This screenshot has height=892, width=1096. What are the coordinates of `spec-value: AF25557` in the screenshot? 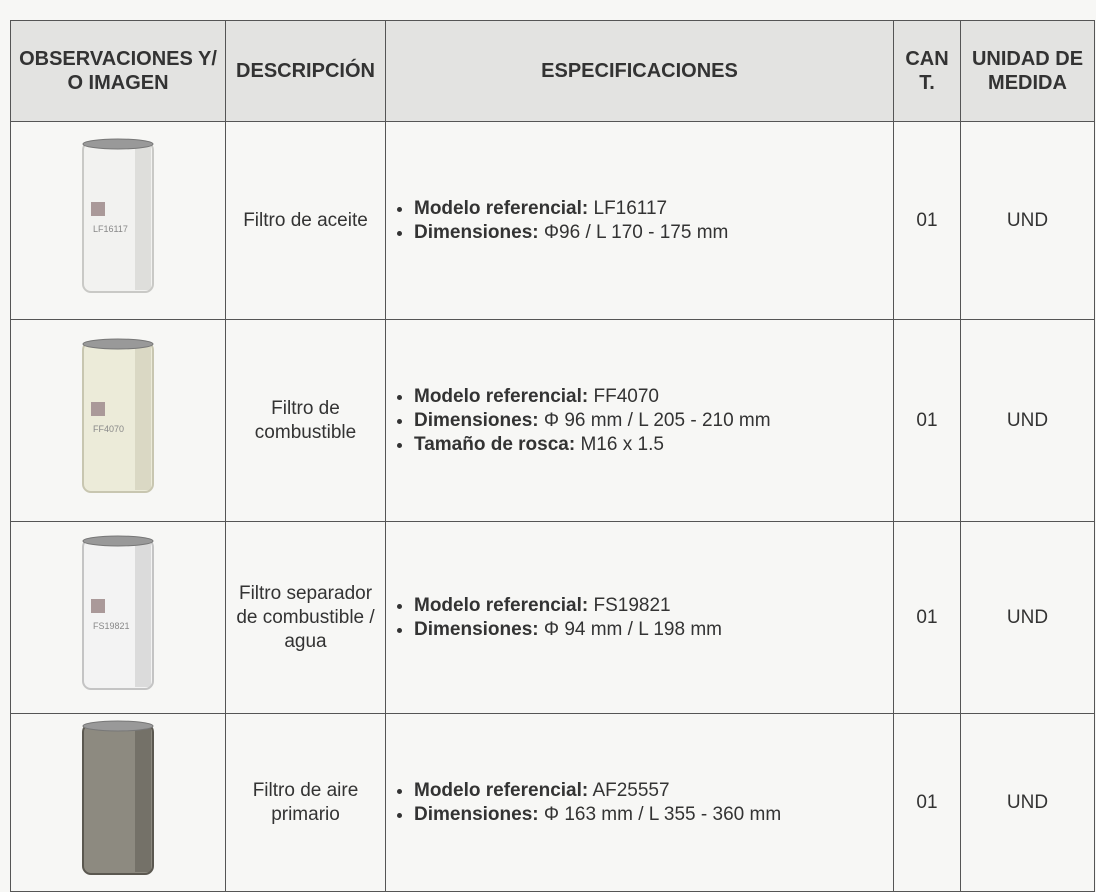 It's located at (631, 790).